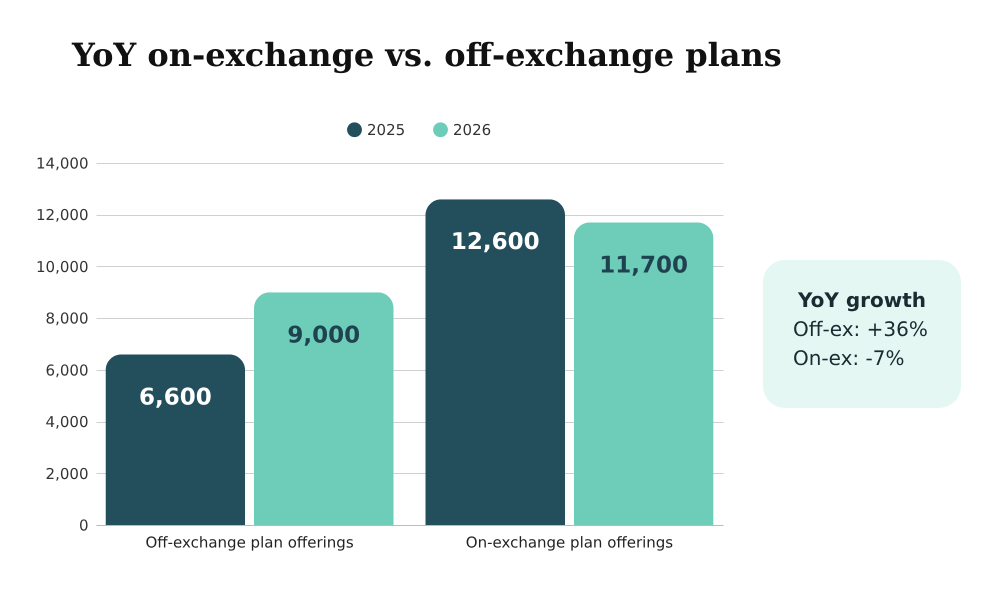 The height and width of the screenshot is (600, 1000). What do you see at coordinates (62, 267) in the screenshot?
I see `y-tick-label: 10,000` at bounding box center [62, 267].